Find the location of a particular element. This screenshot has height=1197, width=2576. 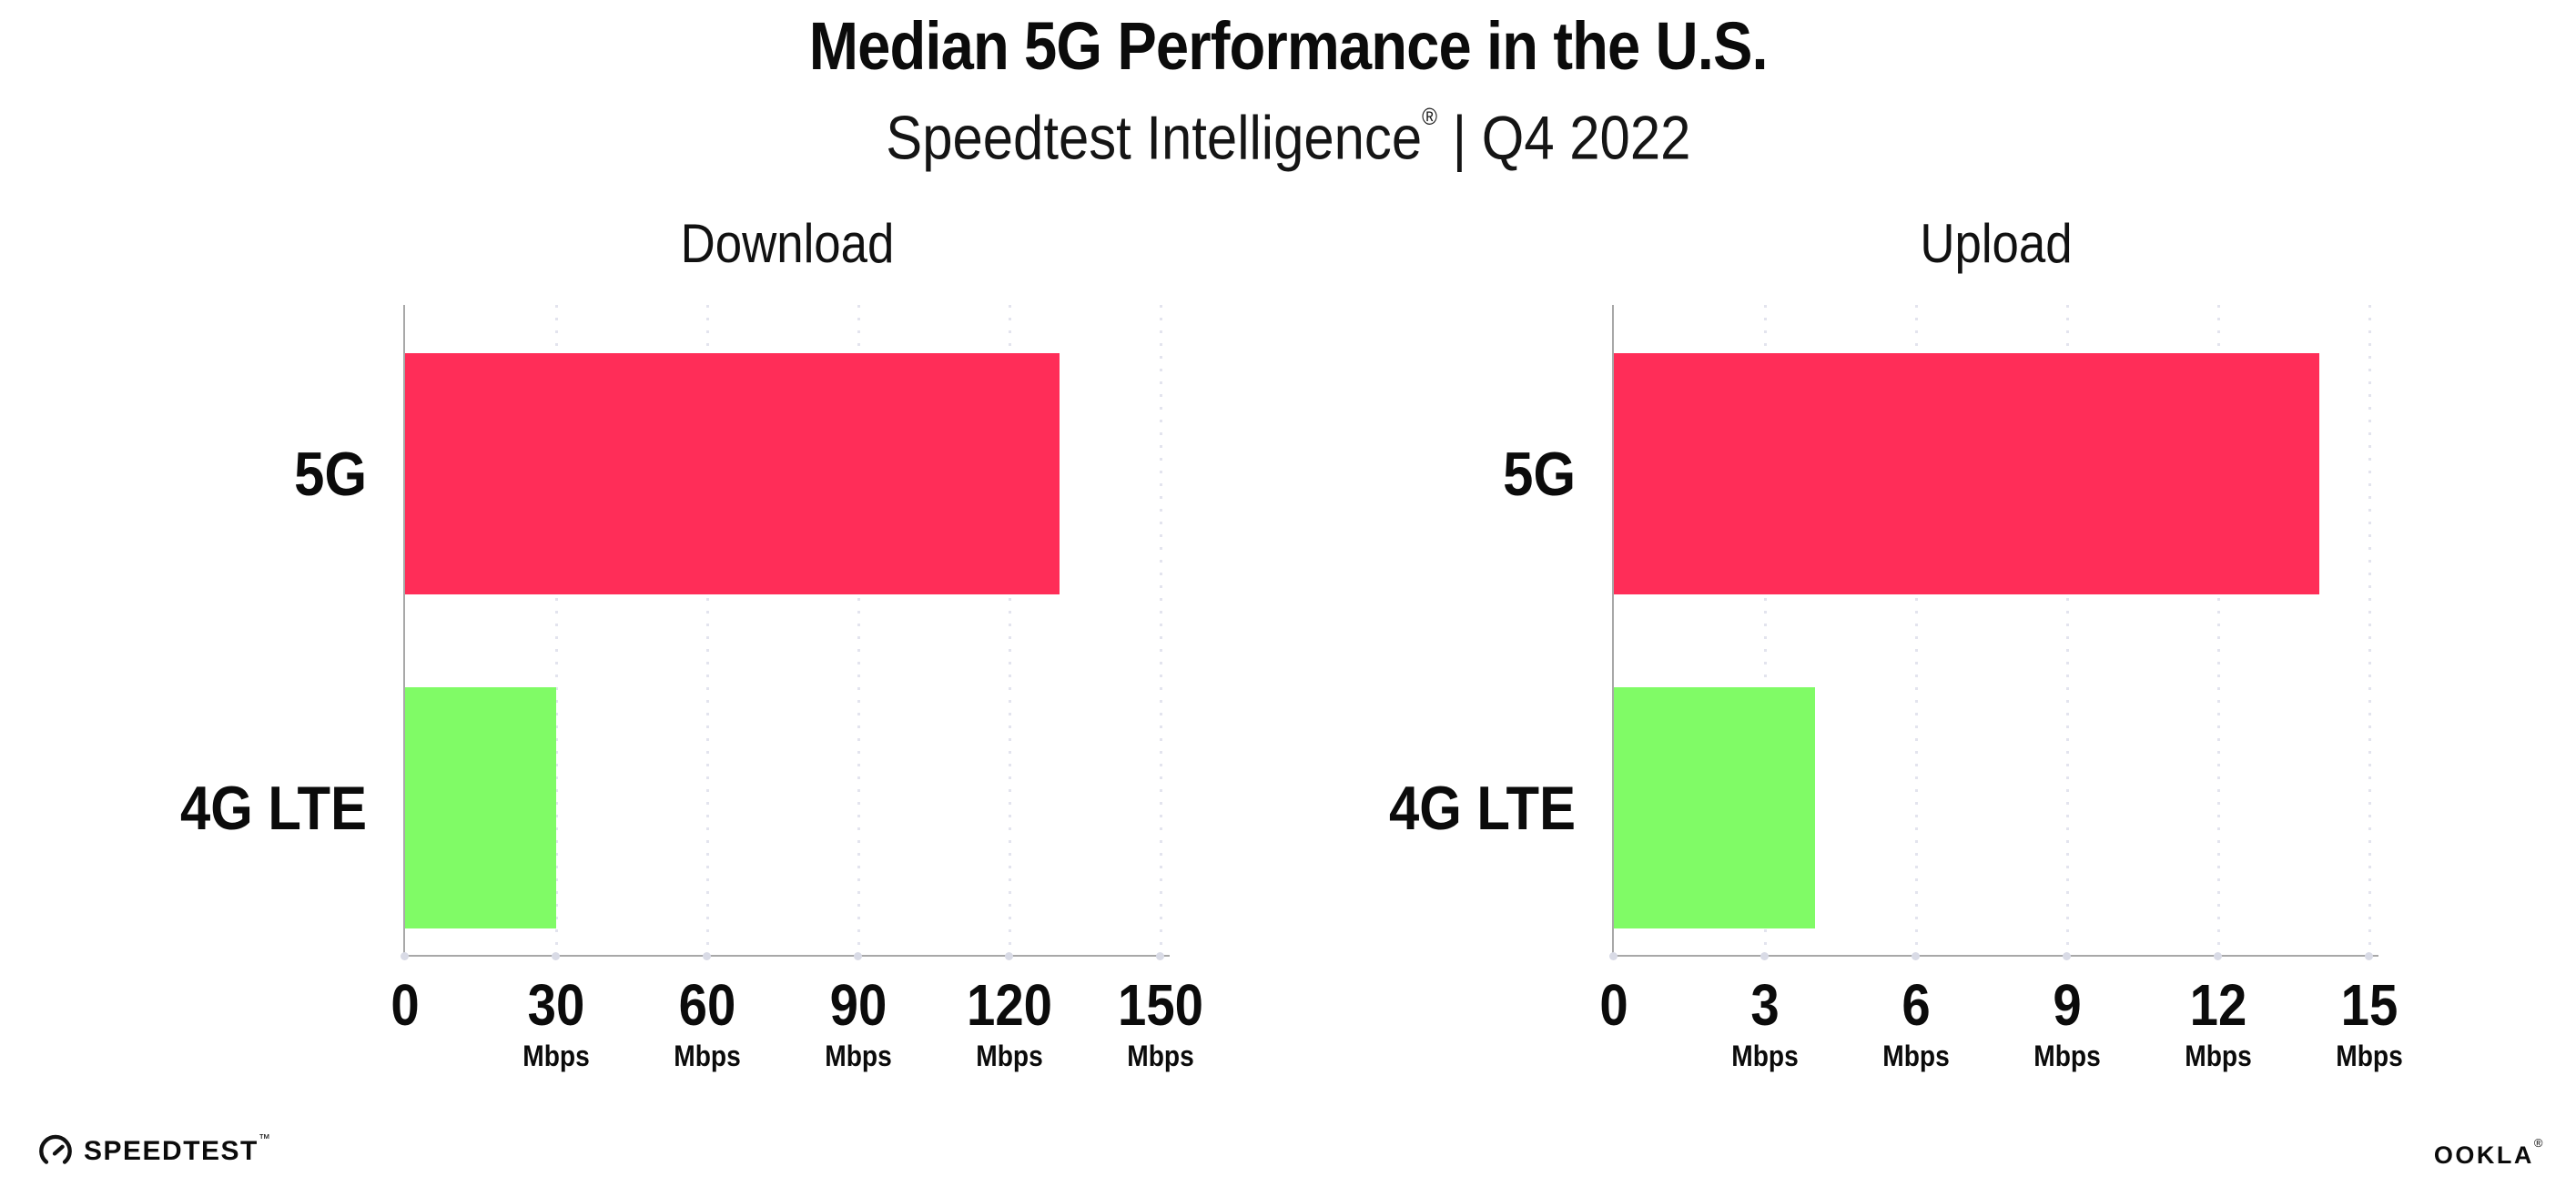

x-tick-label: 6 Mbps is located at coordinates (1916, 1022).